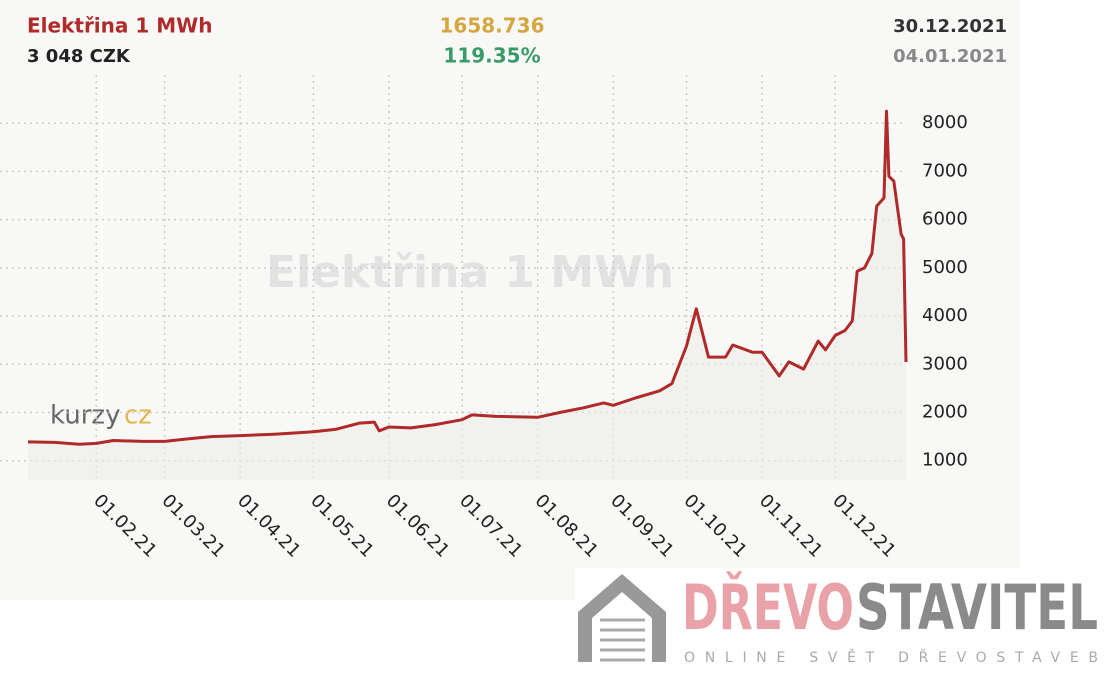 Image resolution: width=1107 pixels, height=682 pixels. I want to click on date-end: 30.12.2021, so click(950, 26).